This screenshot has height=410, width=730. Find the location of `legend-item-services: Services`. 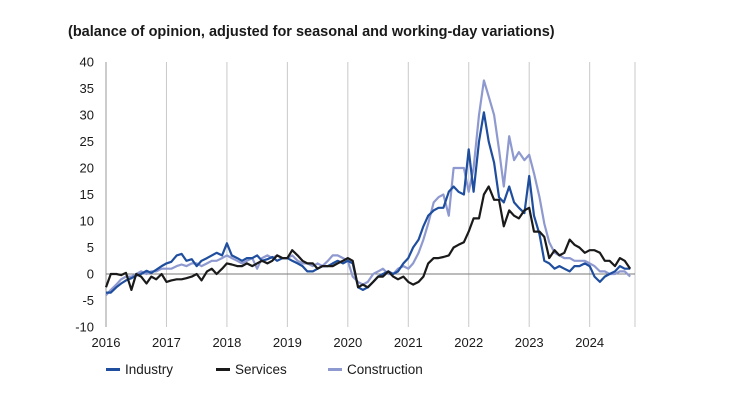

legend-item-services: Services is located at coordinates (272, 369).